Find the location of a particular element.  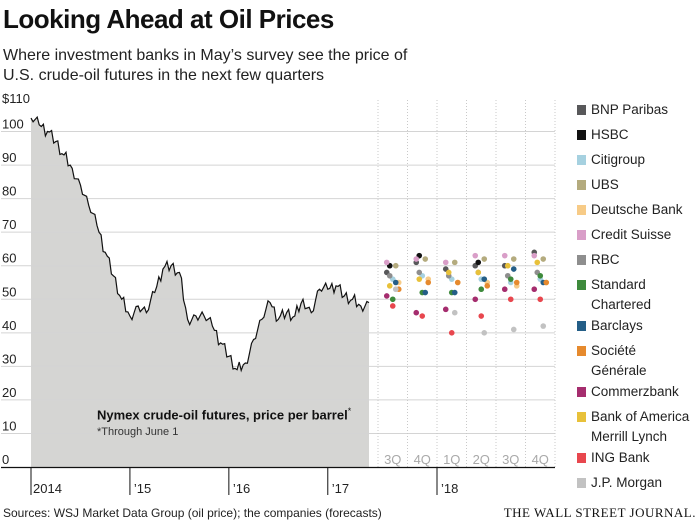

annotation-mark: * is located at coordinates (349, 411).